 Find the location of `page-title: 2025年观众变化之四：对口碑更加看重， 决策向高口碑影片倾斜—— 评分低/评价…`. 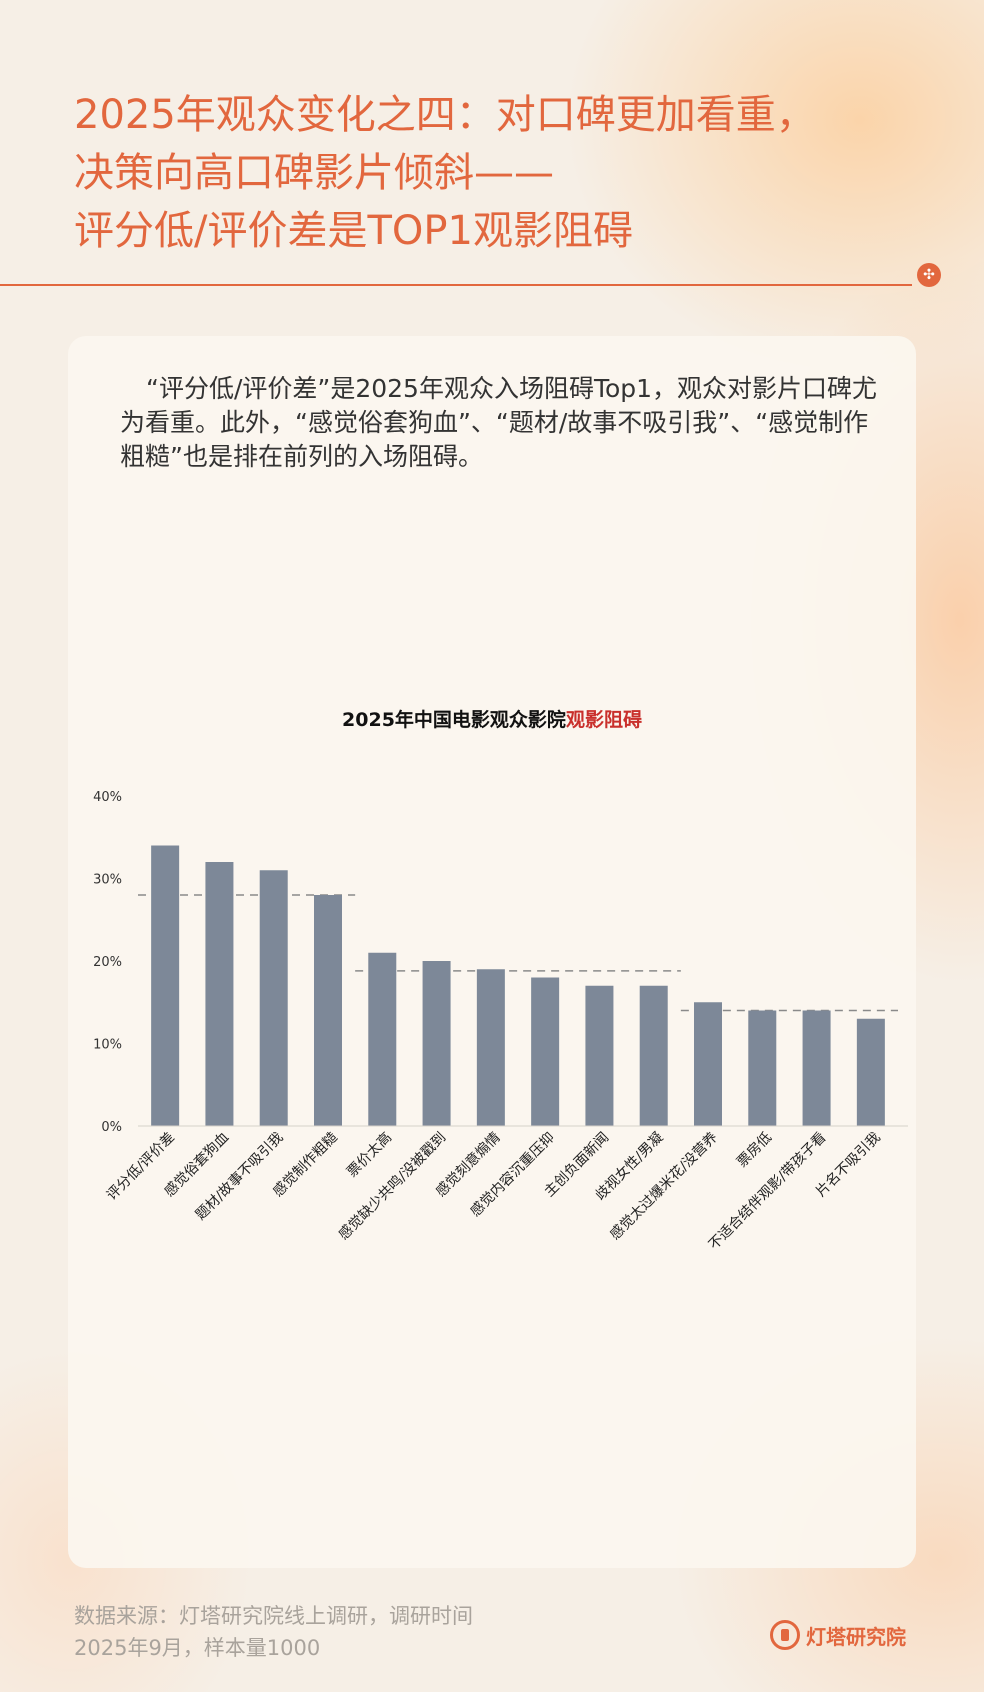

page-title: 2025年观众变化之四：对口碑更加看重， 决策向高口碑影片倾斜—— 评分低/评价… is located at coordinates (504, 173).